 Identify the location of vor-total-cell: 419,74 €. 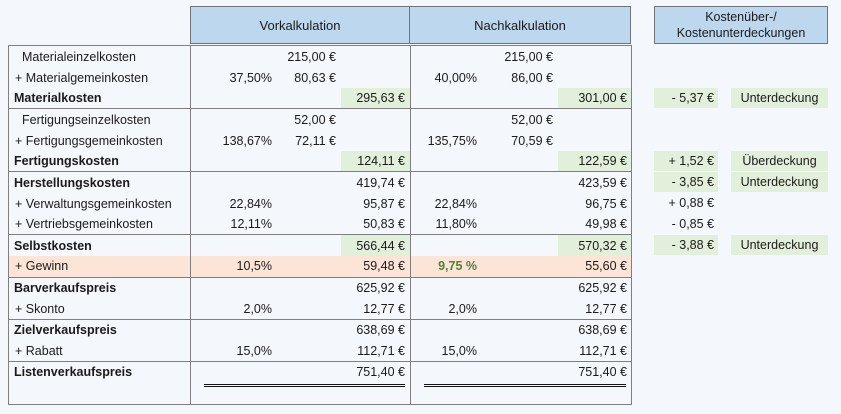
(380, 182).